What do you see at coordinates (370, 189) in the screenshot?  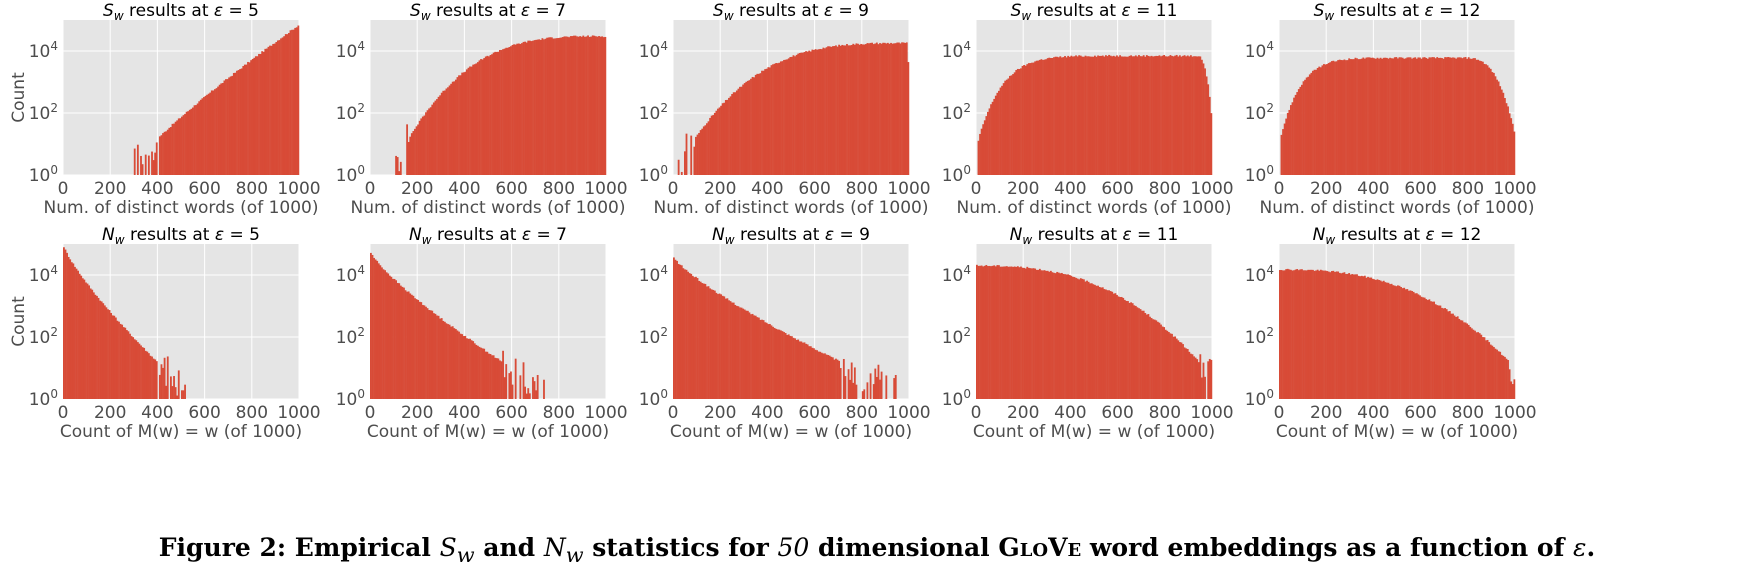 I see `x-tick-label: 0` at bounding box center [370, 189].